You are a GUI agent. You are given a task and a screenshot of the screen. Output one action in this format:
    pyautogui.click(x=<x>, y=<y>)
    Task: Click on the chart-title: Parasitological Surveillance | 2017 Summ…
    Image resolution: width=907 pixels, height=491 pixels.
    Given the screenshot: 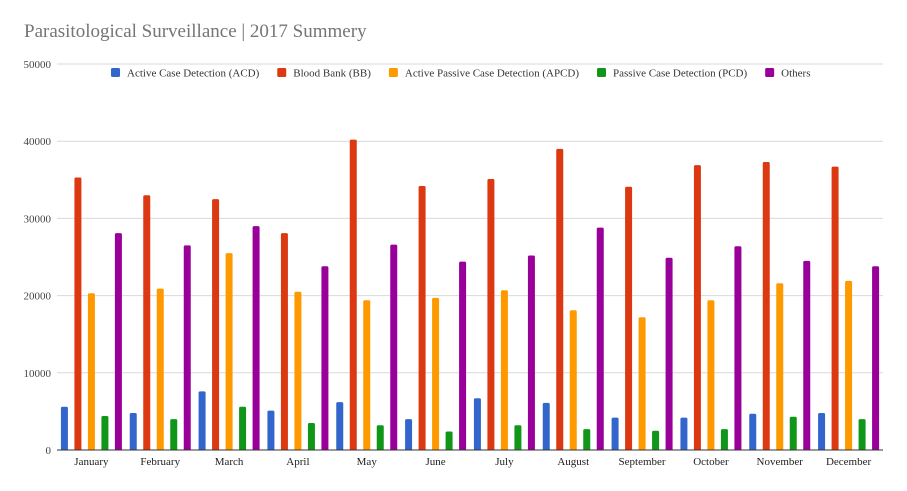 What is the action you would take?
    pyautogui.click(x=195, y=31)
    